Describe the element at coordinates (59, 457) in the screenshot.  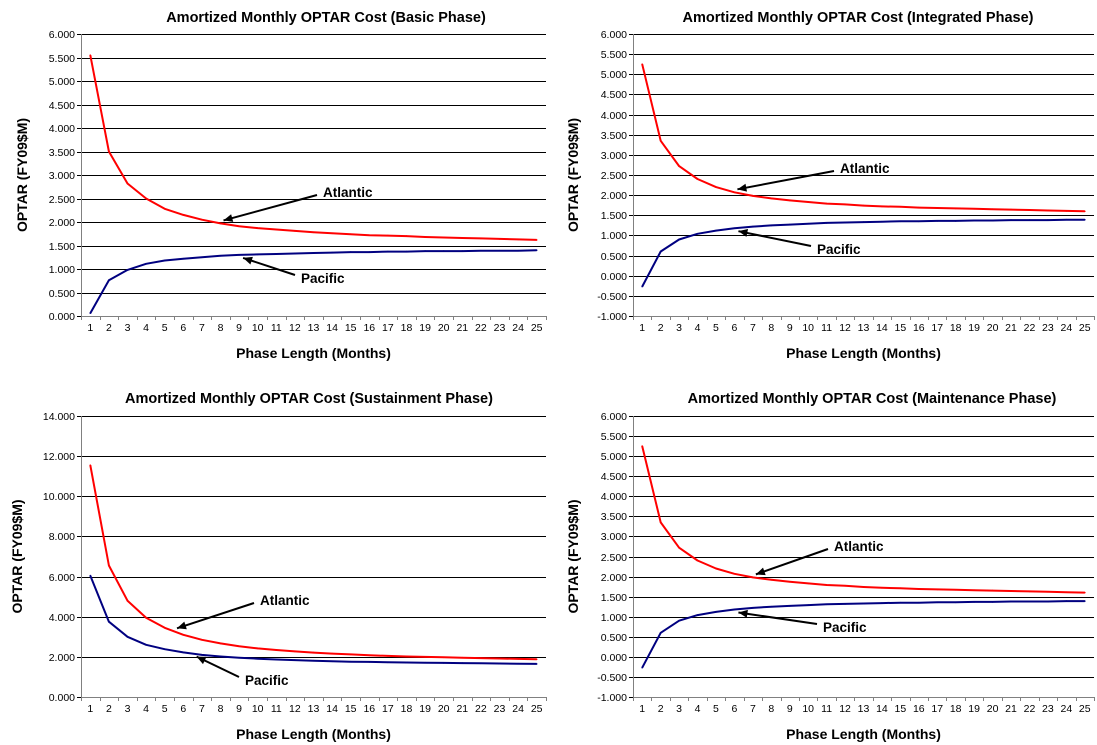
I see `y-tick-label: 12.000` at that location.